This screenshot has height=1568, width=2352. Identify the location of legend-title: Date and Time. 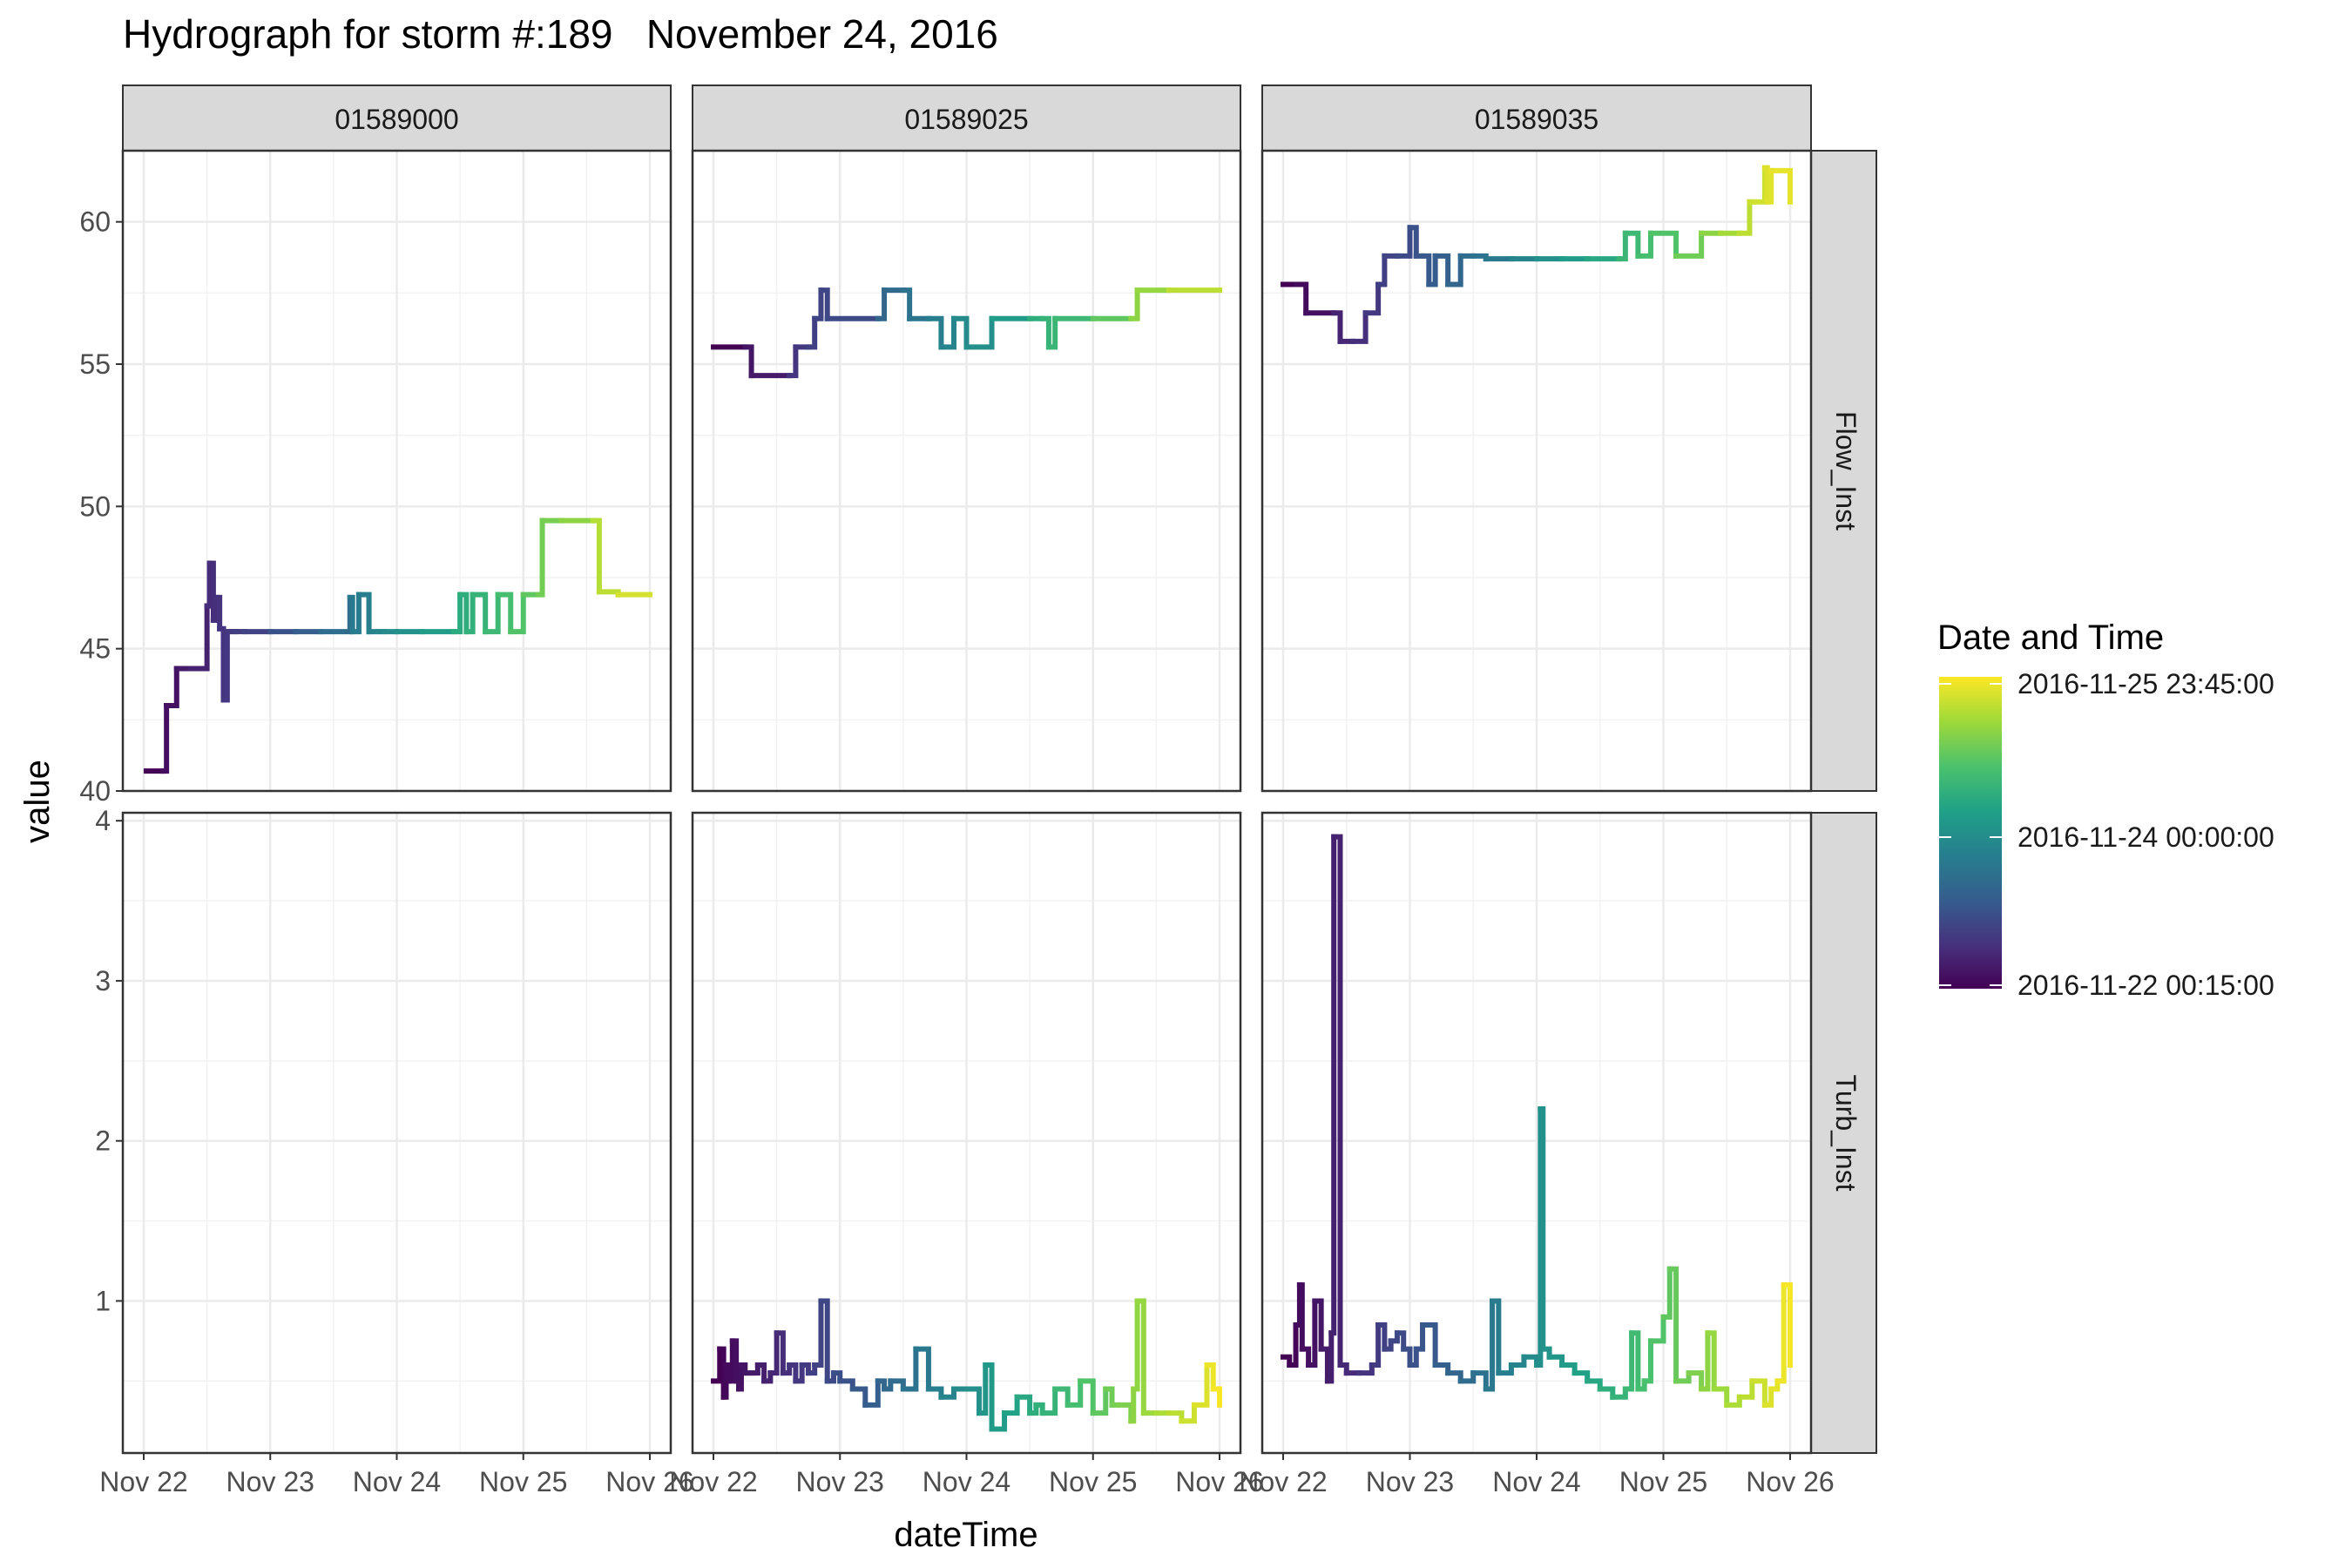
(2050, 638).